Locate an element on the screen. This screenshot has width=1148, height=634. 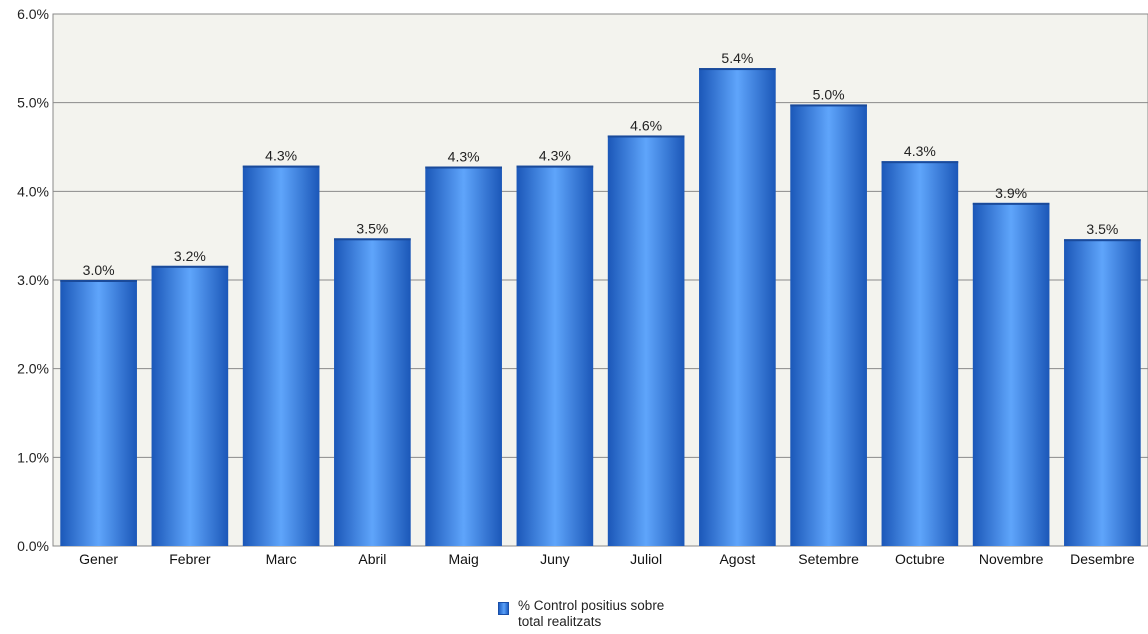
legend-label-line2: total realitzats is located at coordinates (560, 621).